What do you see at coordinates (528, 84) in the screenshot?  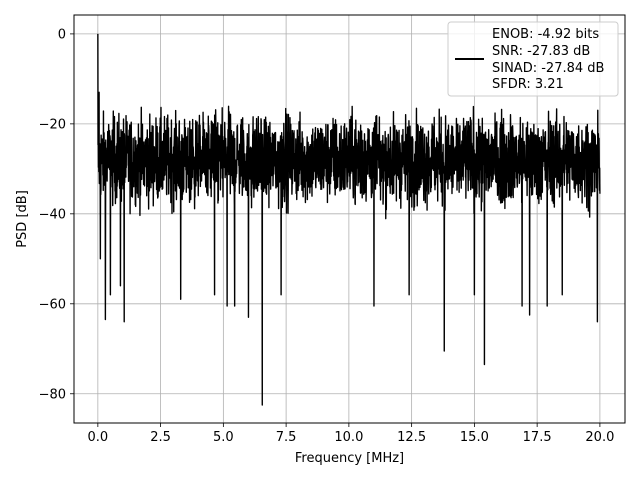 I see `legend-entry-sfdr: SFDR: 3.21` at bounding box center [528, 84].